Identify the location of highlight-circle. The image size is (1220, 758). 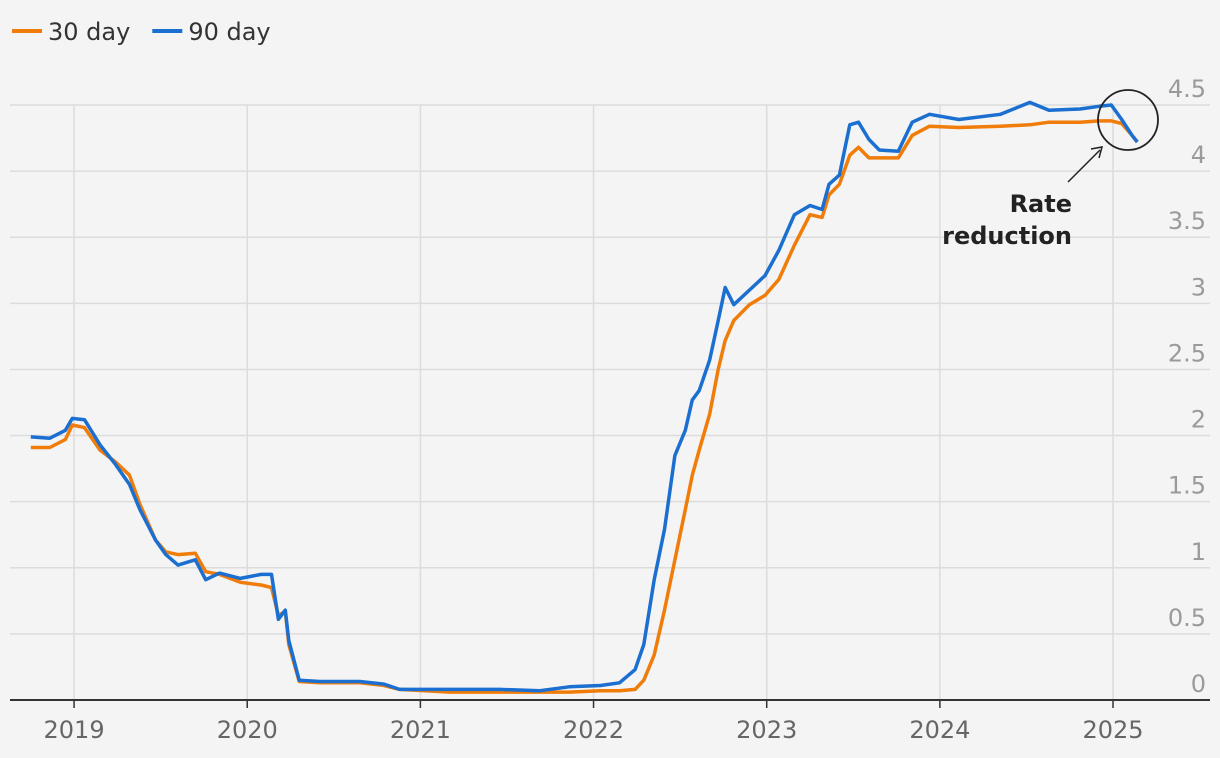
(1128, 120).